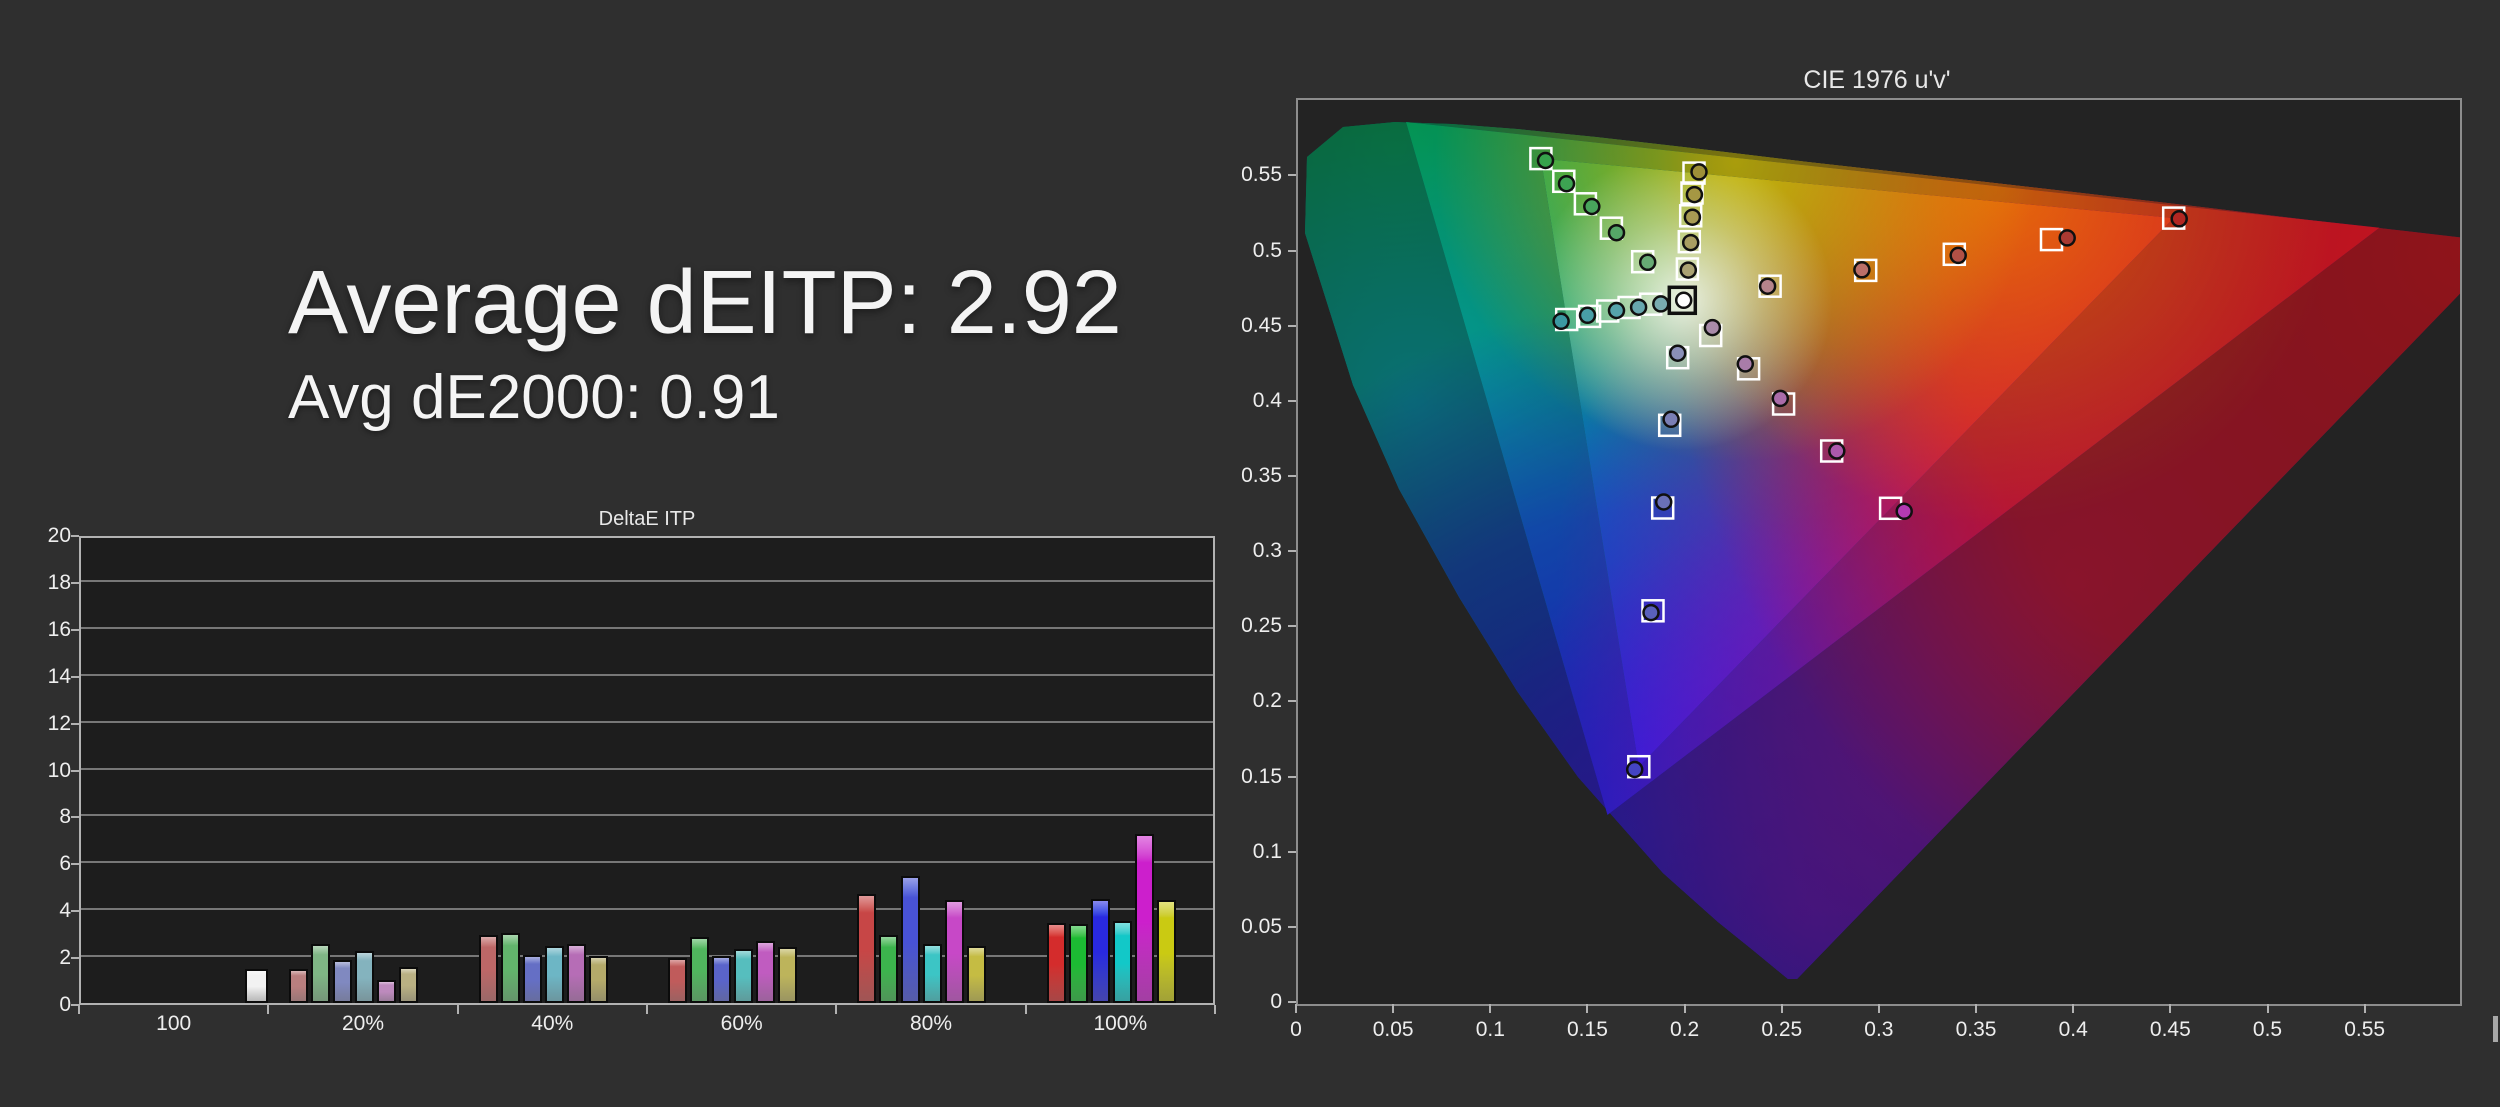  I want to click on cie-y-tick-label: 0.35, so click(1261, 475).